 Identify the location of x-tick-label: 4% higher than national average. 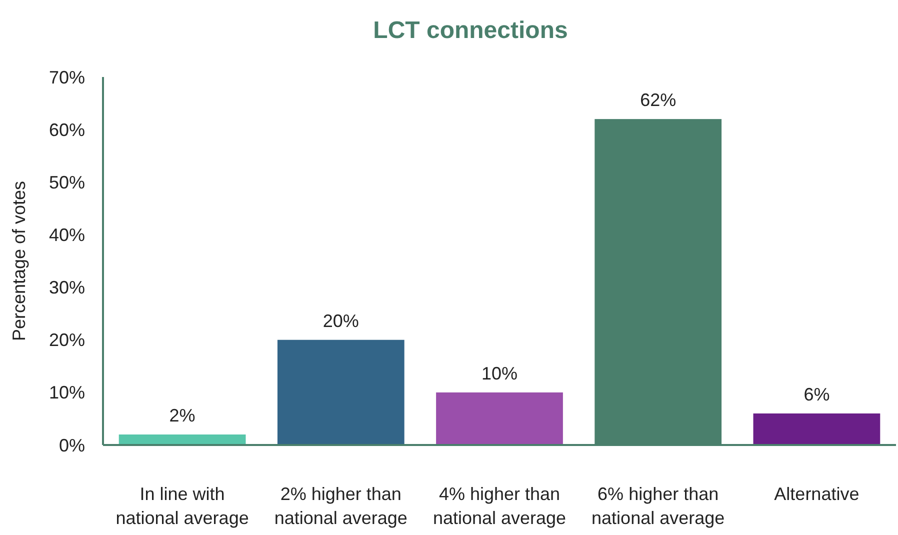
(499, 506).